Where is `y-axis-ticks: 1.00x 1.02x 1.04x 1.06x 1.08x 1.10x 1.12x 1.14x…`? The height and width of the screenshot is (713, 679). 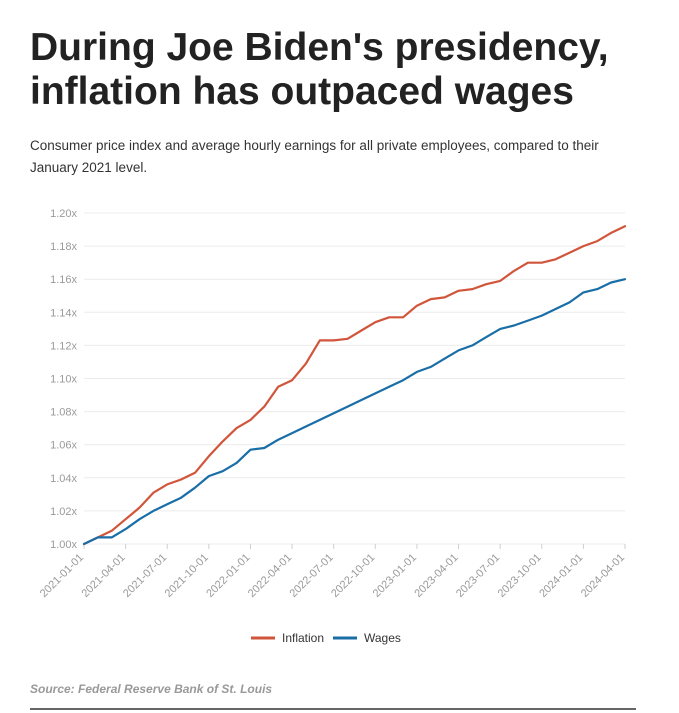
y-axis-ticks: 1.00x 1.02x 1.04x 1.06x 1.08x 1.10x 1.12x 1.14x… is located at coordinates (63, 379).